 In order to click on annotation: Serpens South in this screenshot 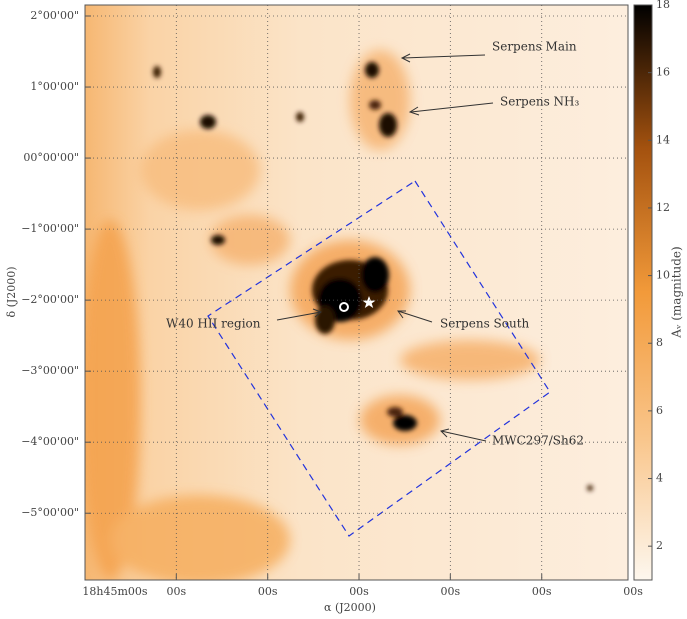, I will do `click(485, 324)`.